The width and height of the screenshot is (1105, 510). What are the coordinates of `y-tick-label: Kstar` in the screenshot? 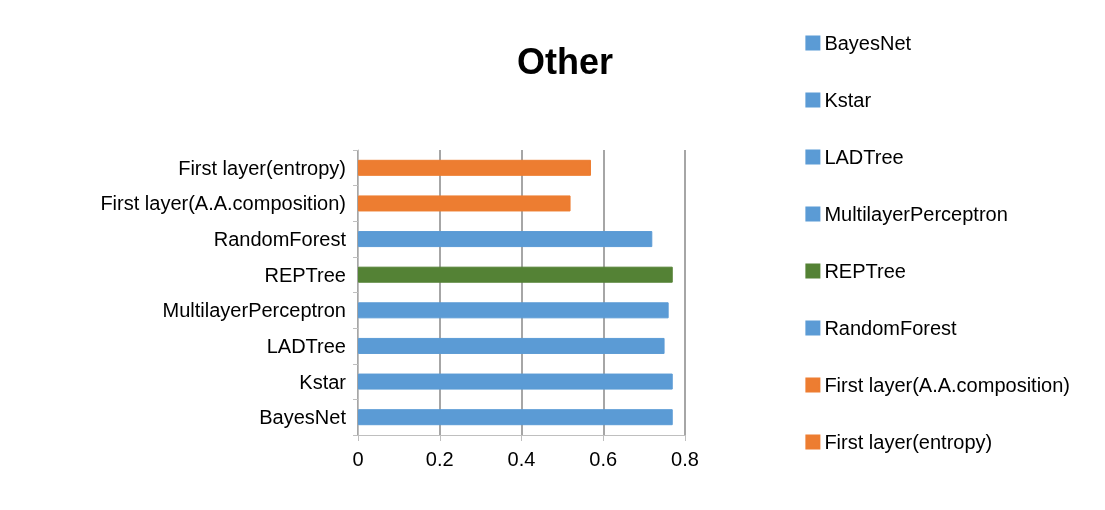 It's located at (323, 381).